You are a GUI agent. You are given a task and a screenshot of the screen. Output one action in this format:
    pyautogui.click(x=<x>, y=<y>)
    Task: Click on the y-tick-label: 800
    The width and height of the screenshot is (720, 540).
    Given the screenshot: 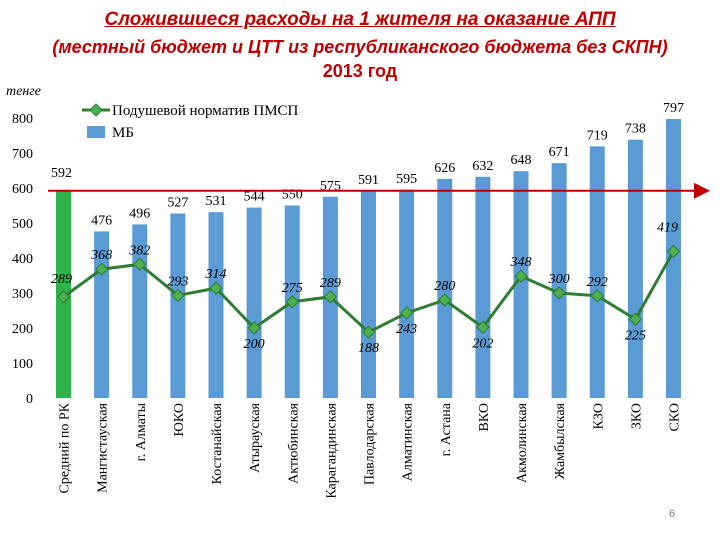 What is the action you would take?
    pyautogui.click(x=22, y=119)
    